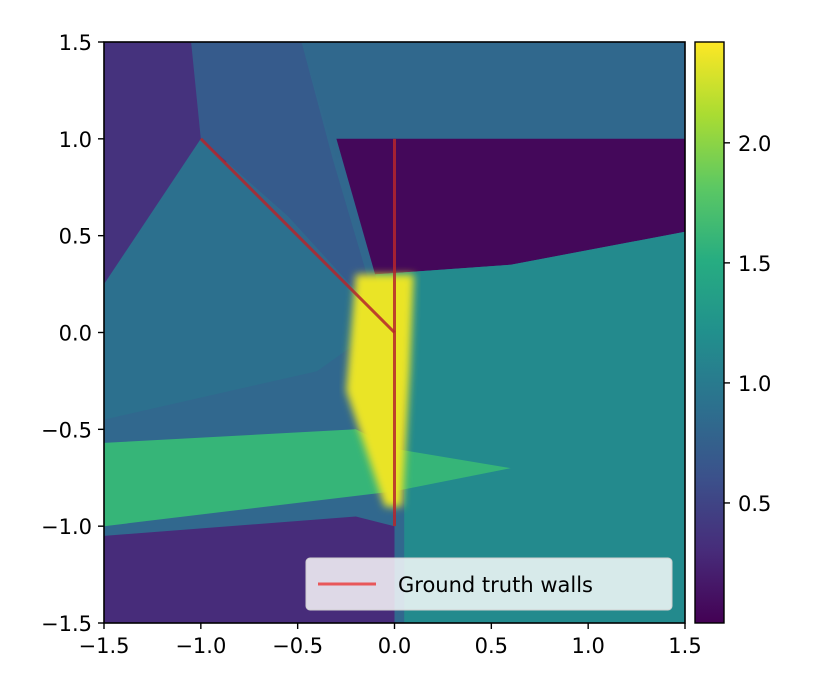  Describe the element at coordinates (491, 646) in the screenshot. I see `x-tick-label: 0.5` at that location.